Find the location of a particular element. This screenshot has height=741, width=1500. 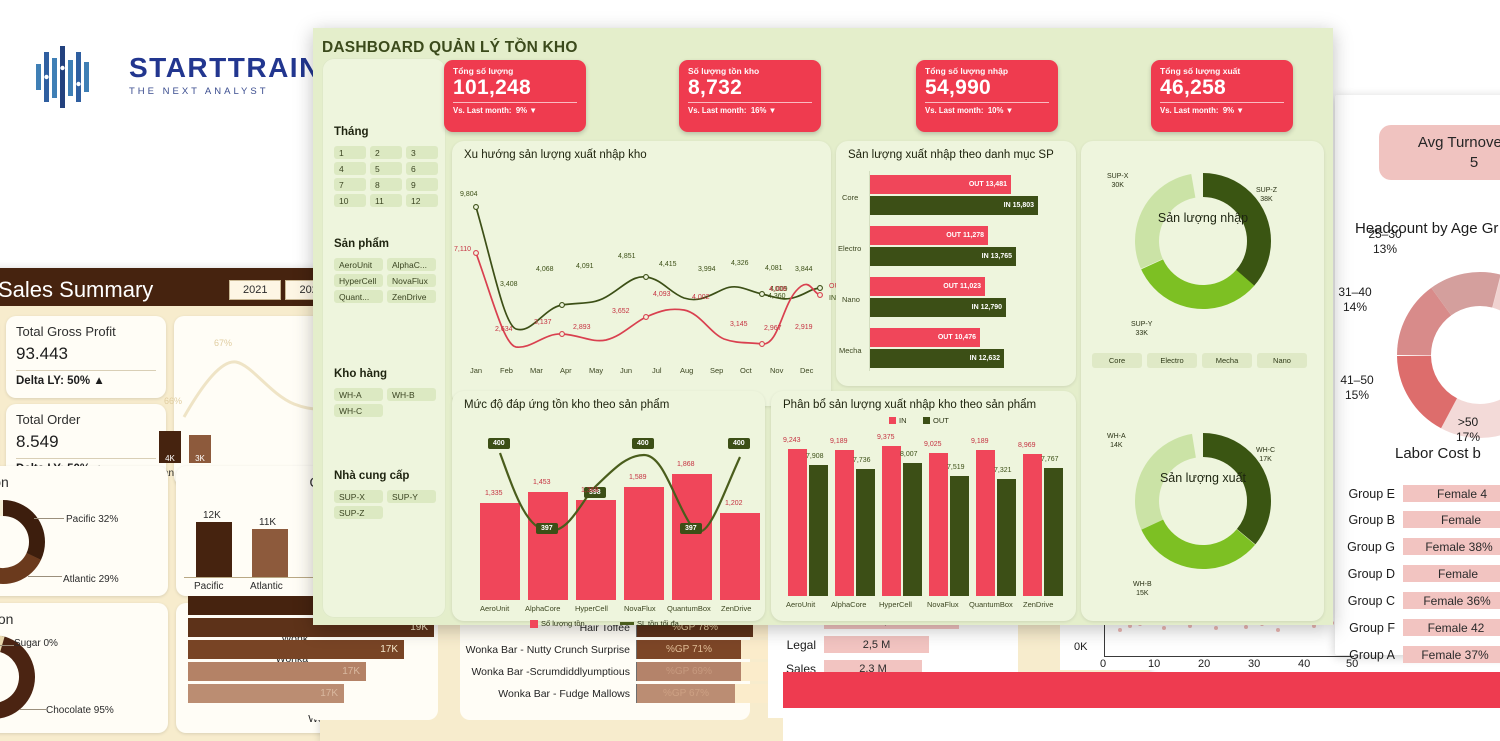

slicer-chip-month-5: 5 is located at coordinates (386, 168).